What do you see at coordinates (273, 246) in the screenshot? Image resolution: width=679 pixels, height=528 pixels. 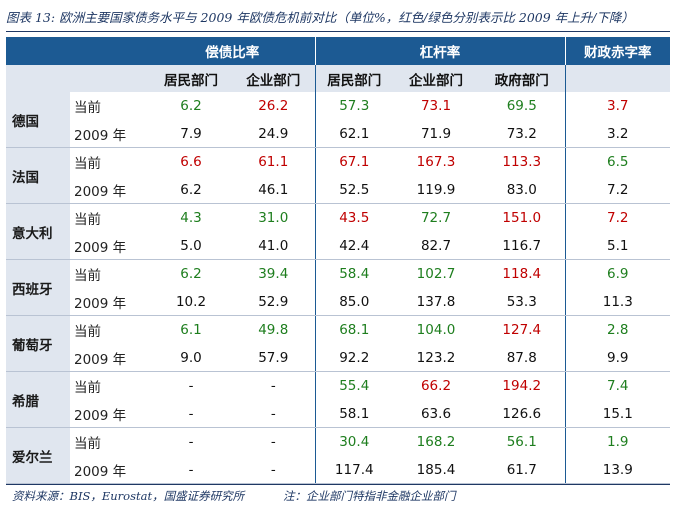 I see `value-cell: 41.0` at bounding box center [273, 246].